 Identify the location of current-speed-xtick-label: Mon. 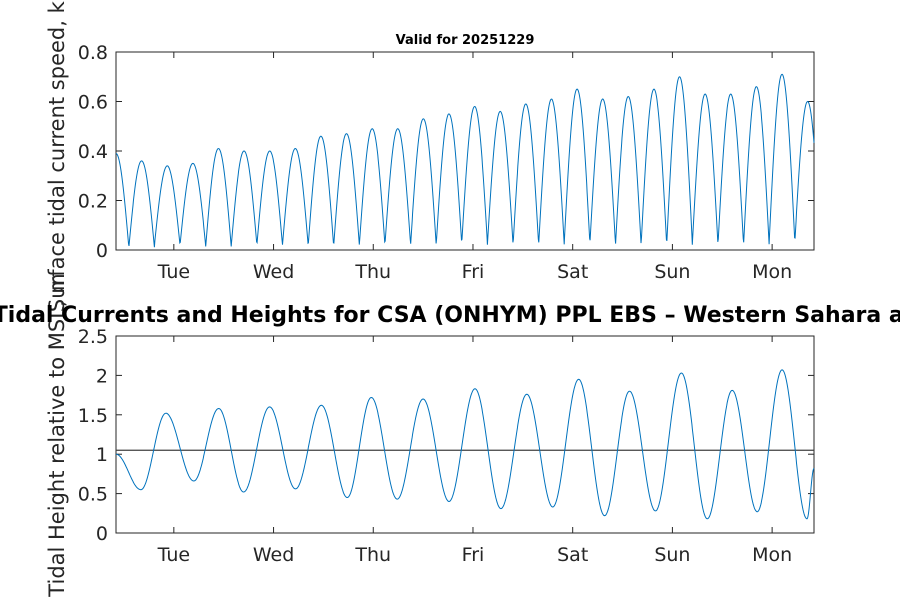
(772, 272).